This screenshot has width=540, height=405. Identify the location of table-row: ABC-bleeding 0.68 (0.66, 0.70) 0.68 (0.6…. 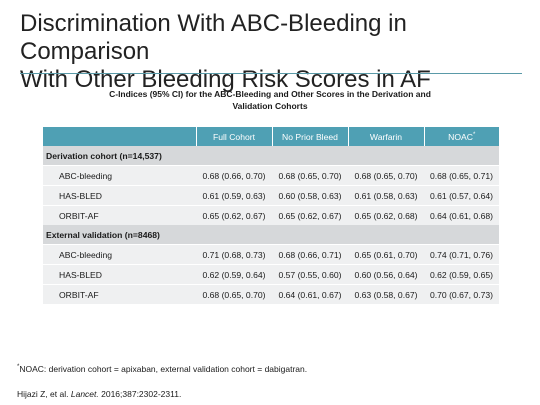
(271, 175).